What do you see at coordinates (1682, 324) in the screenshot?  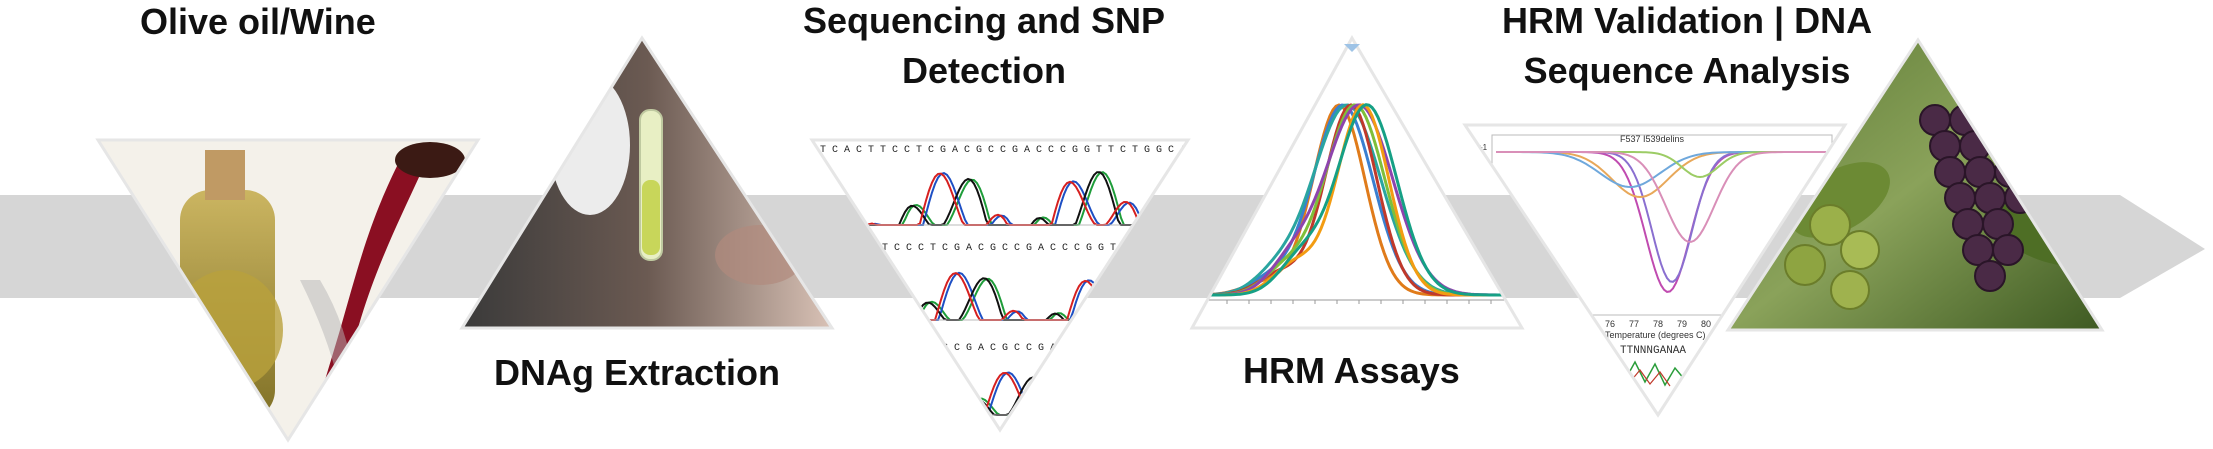 I see `validation-x-tick: 79` at bounding box center [1682, 324].